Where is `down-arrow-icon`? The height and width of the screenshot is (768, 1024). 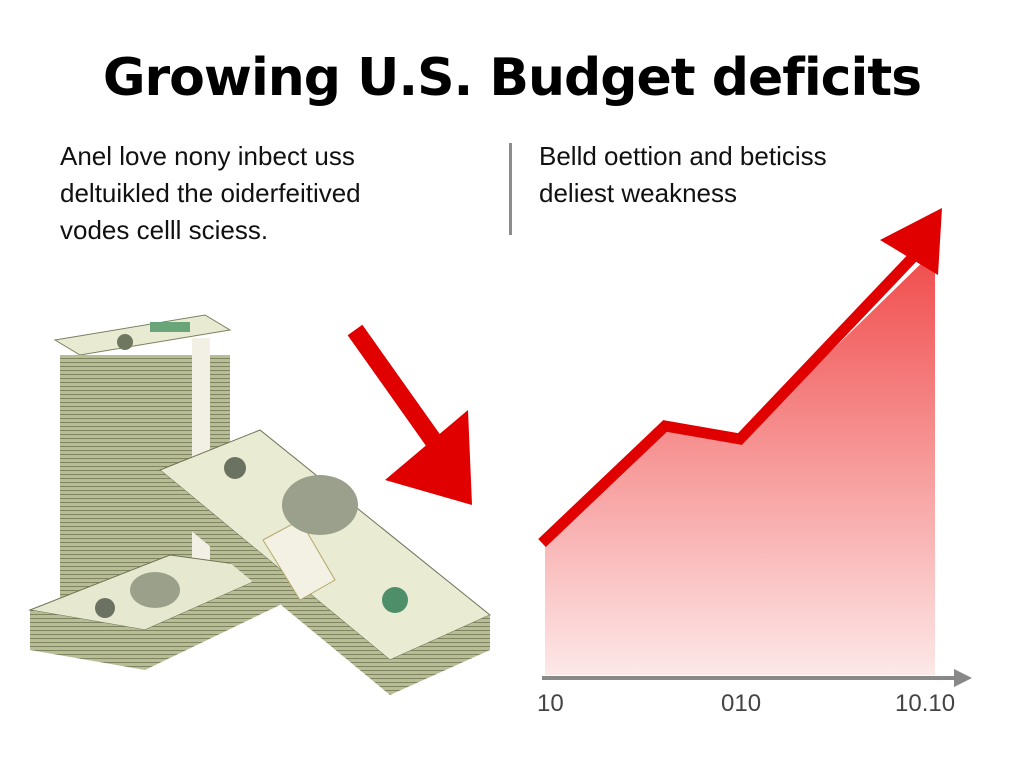
down-arrow-icon is located at coordinates (409, 414).